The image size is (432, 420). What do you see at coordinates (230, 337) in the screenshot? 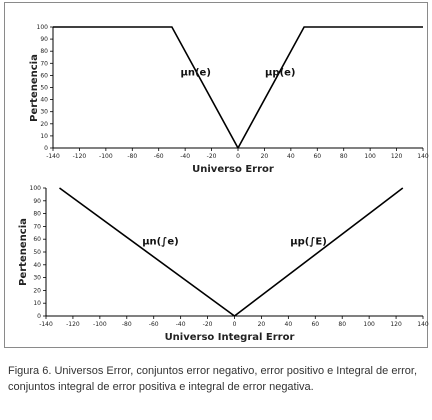
I see `x-axis-title: Universo Integral Error` at bounding box center [230, 337].